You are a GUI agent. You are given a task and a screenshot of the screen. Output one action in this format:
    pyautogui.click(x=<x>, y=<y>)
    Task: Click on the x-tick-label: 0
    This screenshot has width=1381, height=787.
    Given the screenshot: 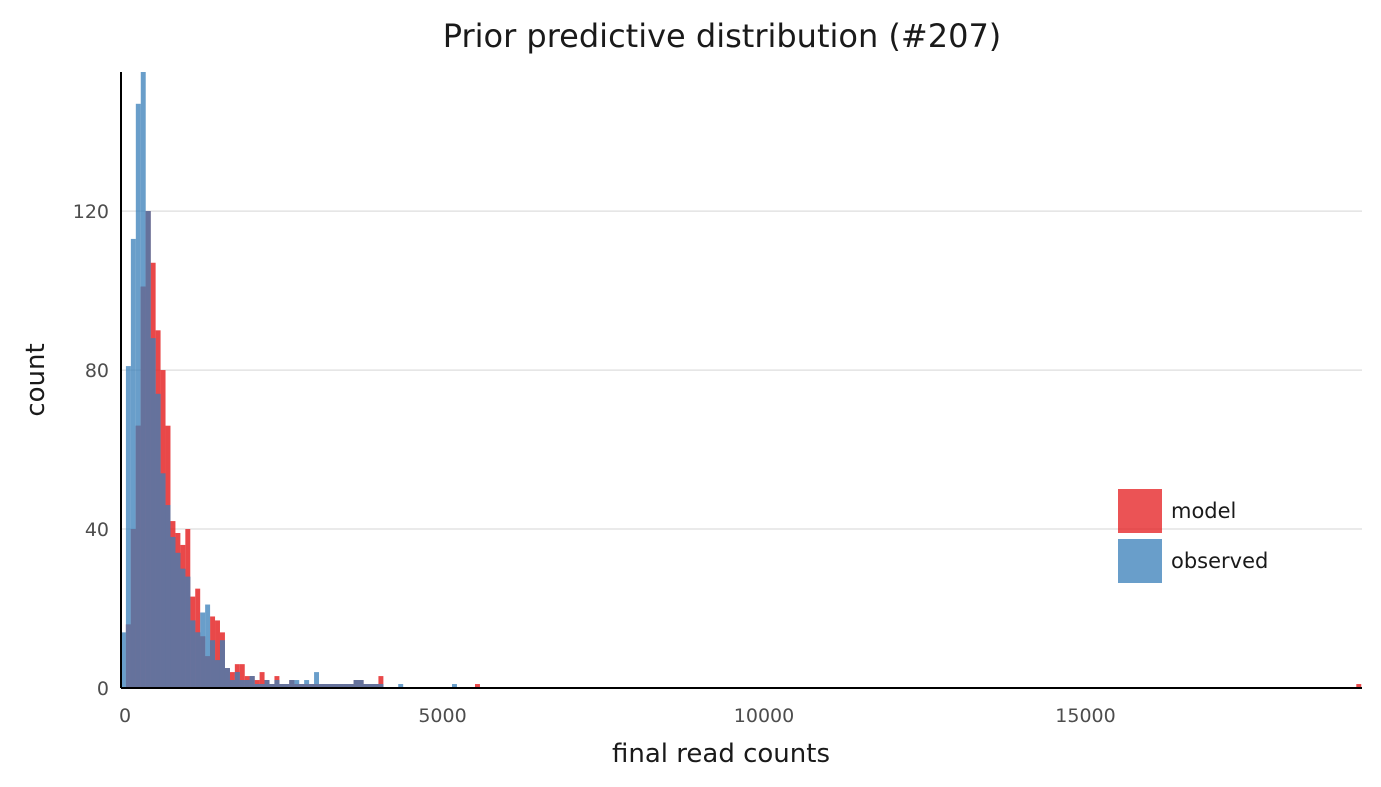 What is the action you would take?
    pyautogui.click(x=125, y=716)
    